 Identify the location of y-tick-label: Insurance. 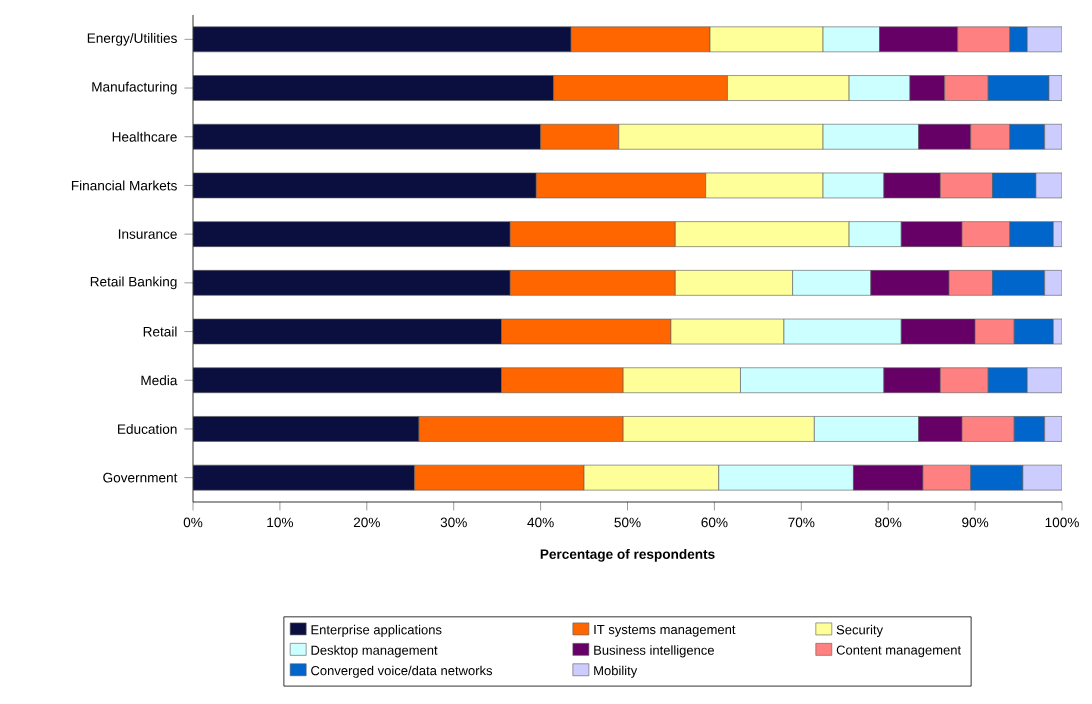
(147, 234).